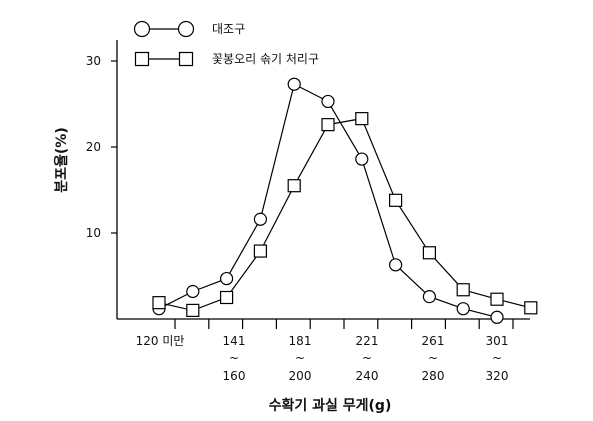 This screenshot has height=421, width=593. What do you see at coordinates (433, 376) in the screenshot?
I see `x-tick-label-end: 280` at bounding box center [433, 376].